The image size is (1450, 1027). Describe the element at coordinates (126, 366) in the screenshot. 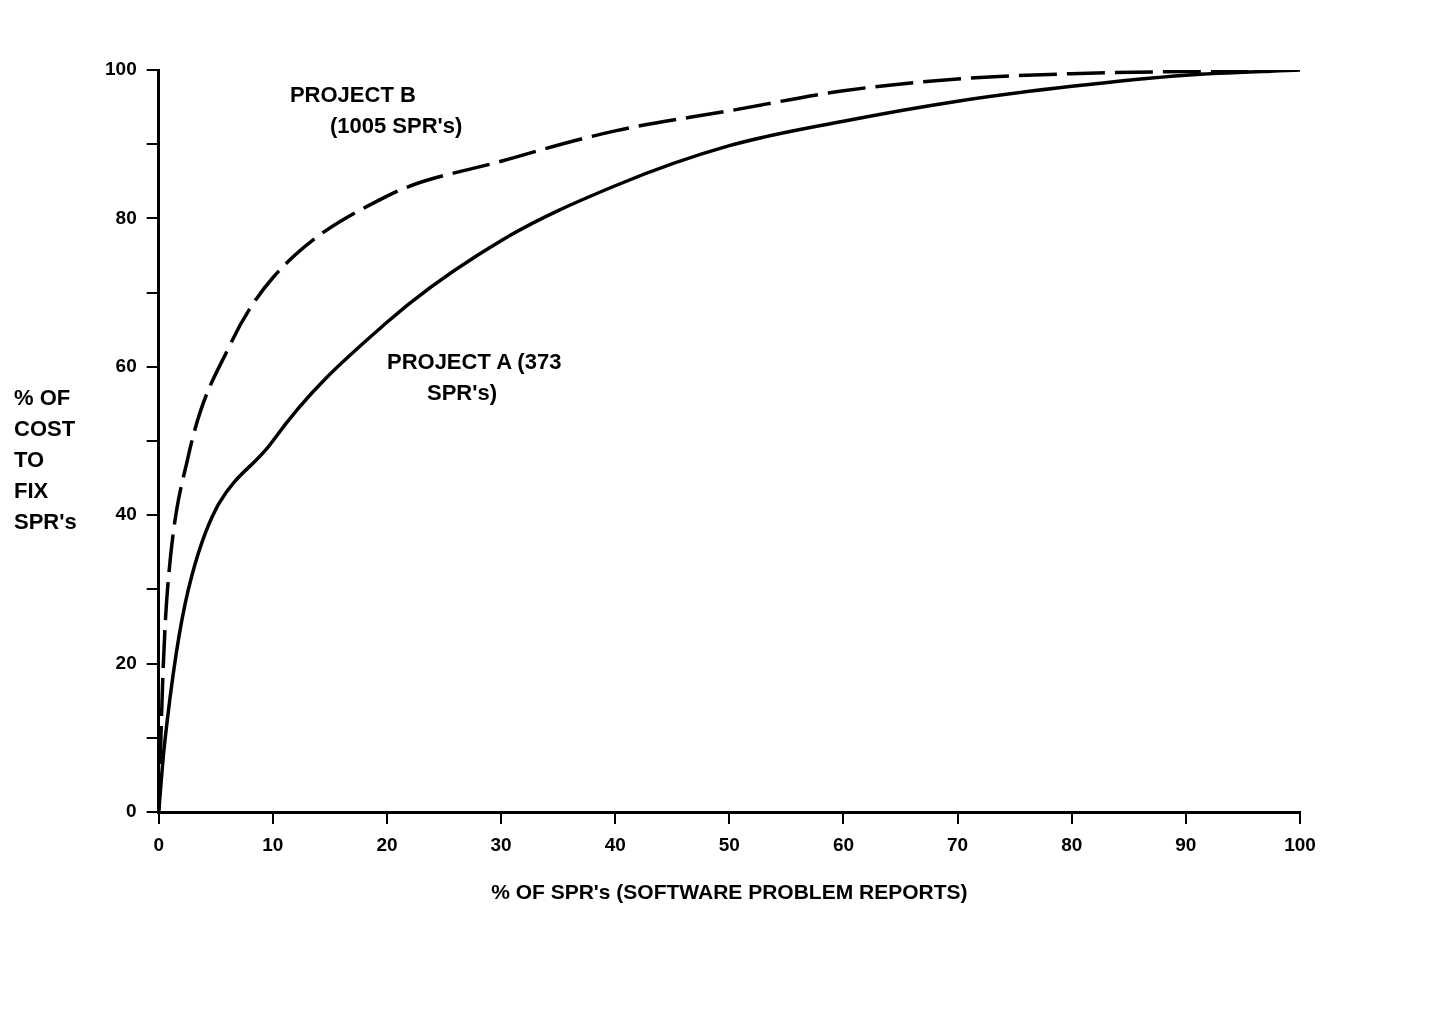

I see `y-tick-label: 60` at that location.